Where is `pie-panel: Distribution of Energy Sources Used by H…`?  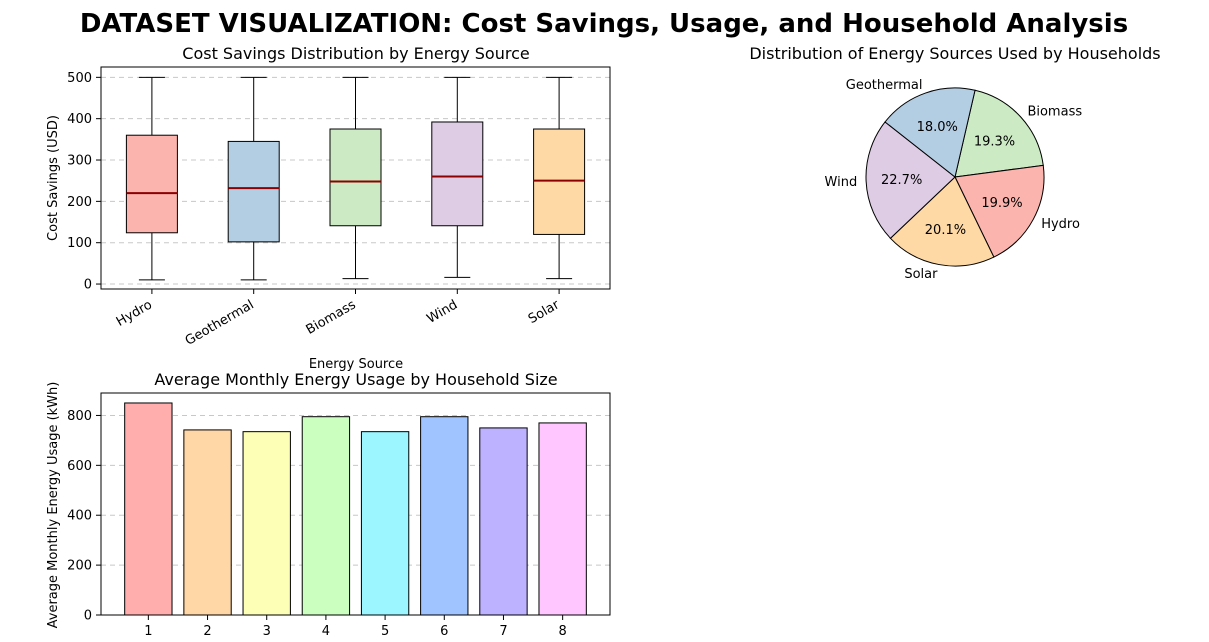 pie-panel: Distribution of Energy Sources Used by H… is located at coordinates (954, 163).